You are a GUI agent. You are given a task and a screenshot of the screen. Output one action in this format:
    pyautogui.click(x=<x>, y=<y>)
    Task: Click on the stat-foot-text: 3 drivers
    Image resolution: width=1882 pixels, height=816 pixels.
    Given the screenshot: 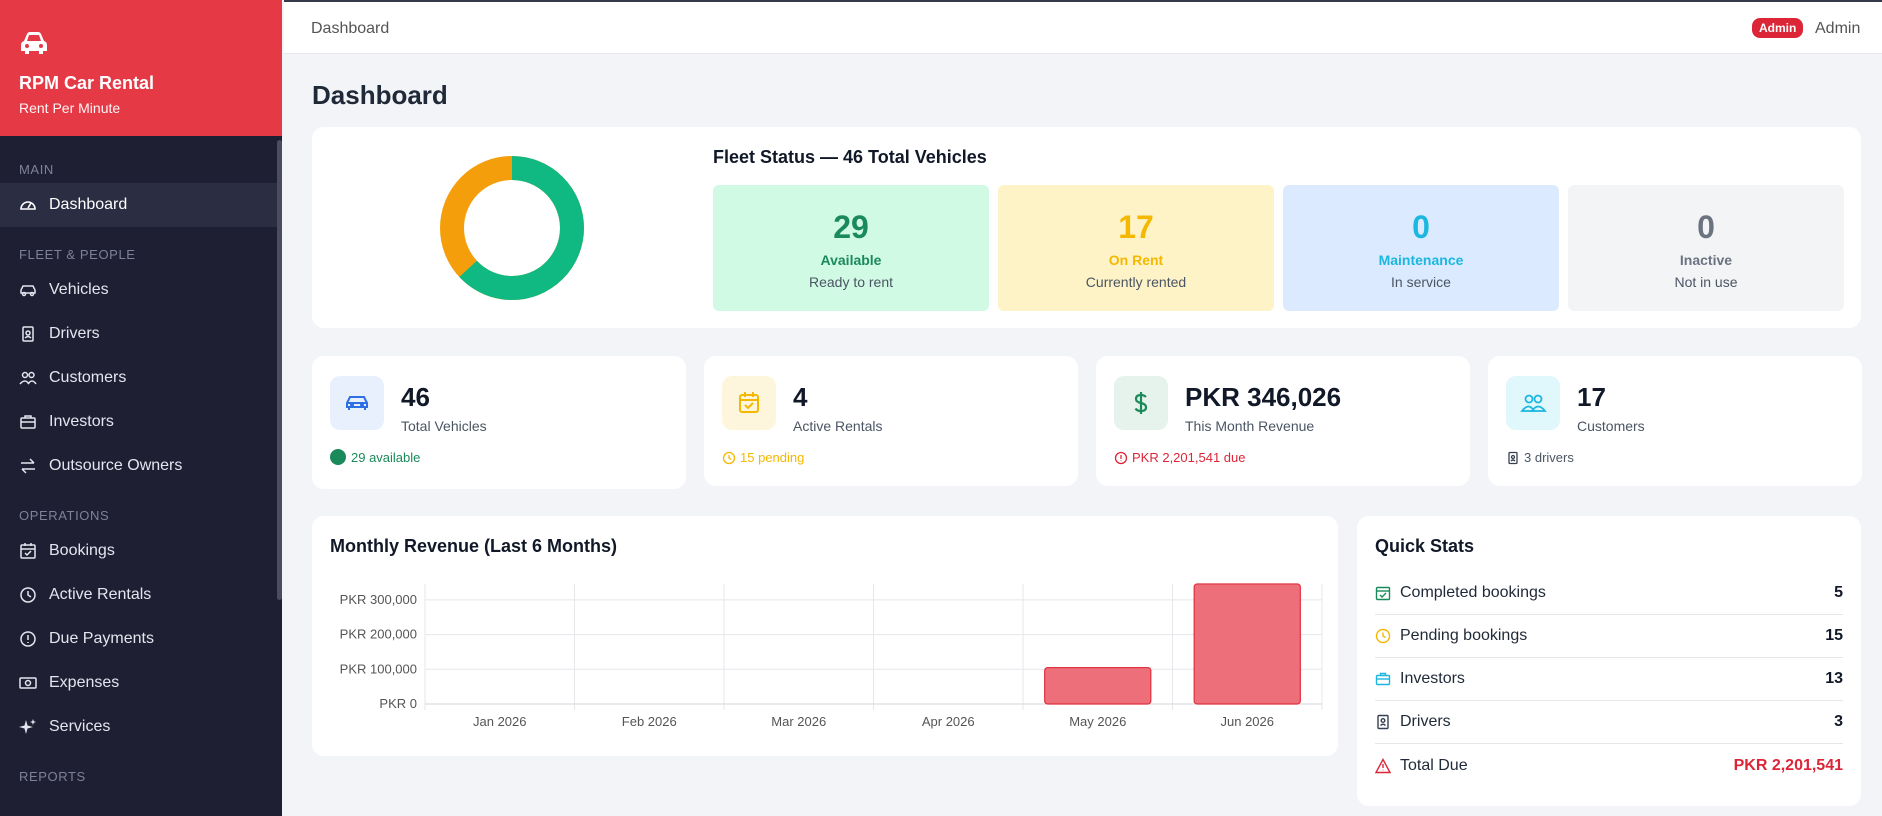 What is the action you would take?
    pyautogui.click(x=1549, y=457)
    